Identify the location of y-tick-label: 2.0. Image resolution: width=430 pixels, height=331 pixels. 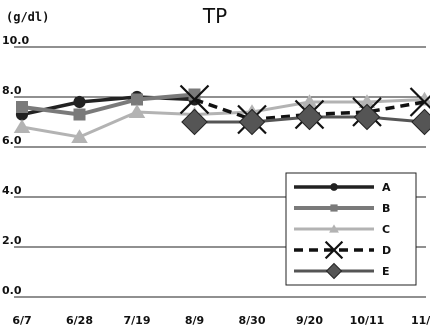
(12, 240).